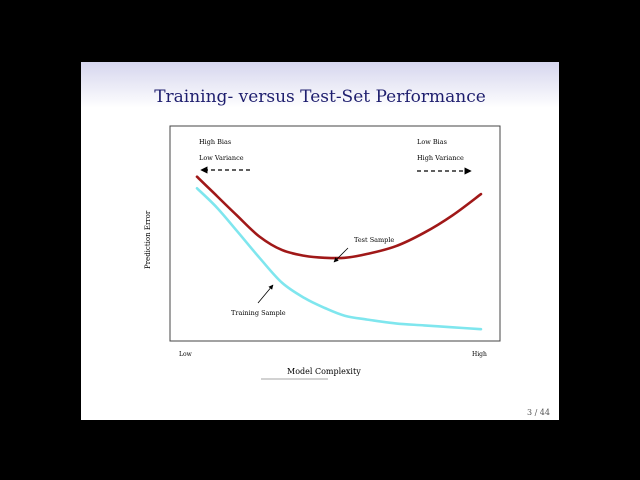  I want to click on annotation-high-variance: High Variance, so click(440, 158).